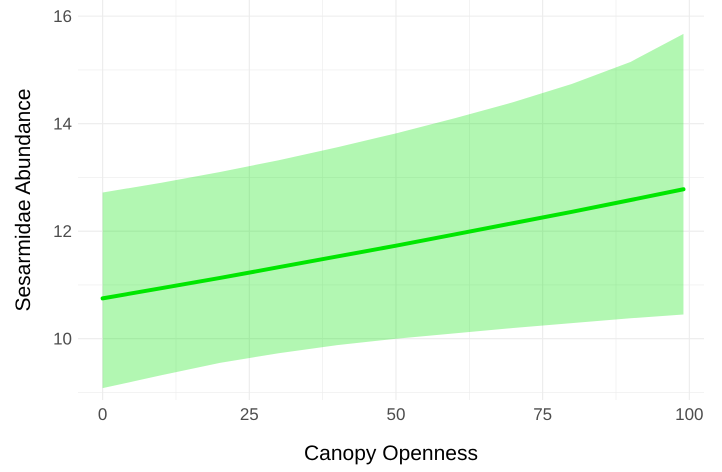 Image resolution: width=722 pixels, height=472 pixels. Describe the element at coordinates (542, 414) in the screenshot. I see `x-tick-label: 75` at that location.